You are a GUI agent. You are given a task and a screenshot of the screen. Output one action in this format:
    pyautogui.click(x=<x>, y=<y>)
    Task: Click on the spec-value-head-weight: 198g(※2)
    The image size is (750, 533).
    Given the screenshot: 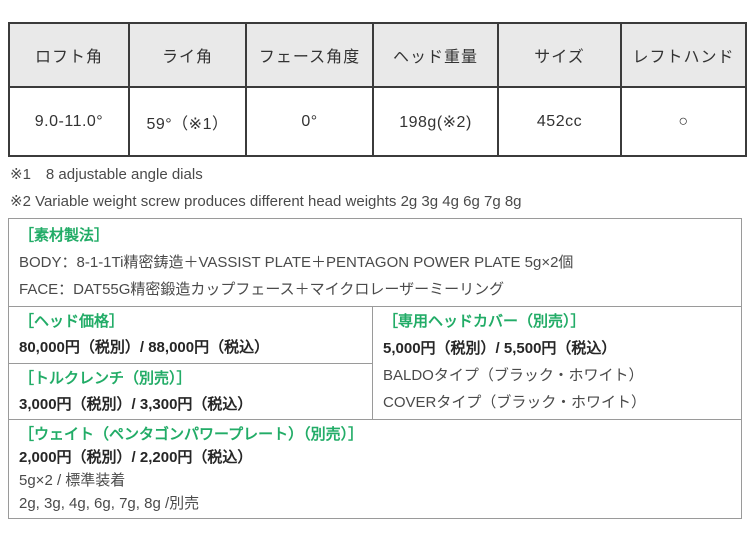 What is the action you would take?
    pyautogui.click(x=435, y=121)
    